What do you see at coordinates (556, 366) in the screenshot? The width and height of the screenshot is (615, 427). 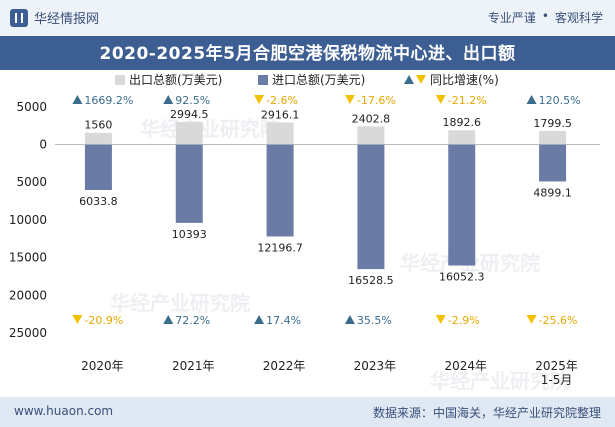 I see `x-tick-label: 2025年` at bounding box center [556, 366].